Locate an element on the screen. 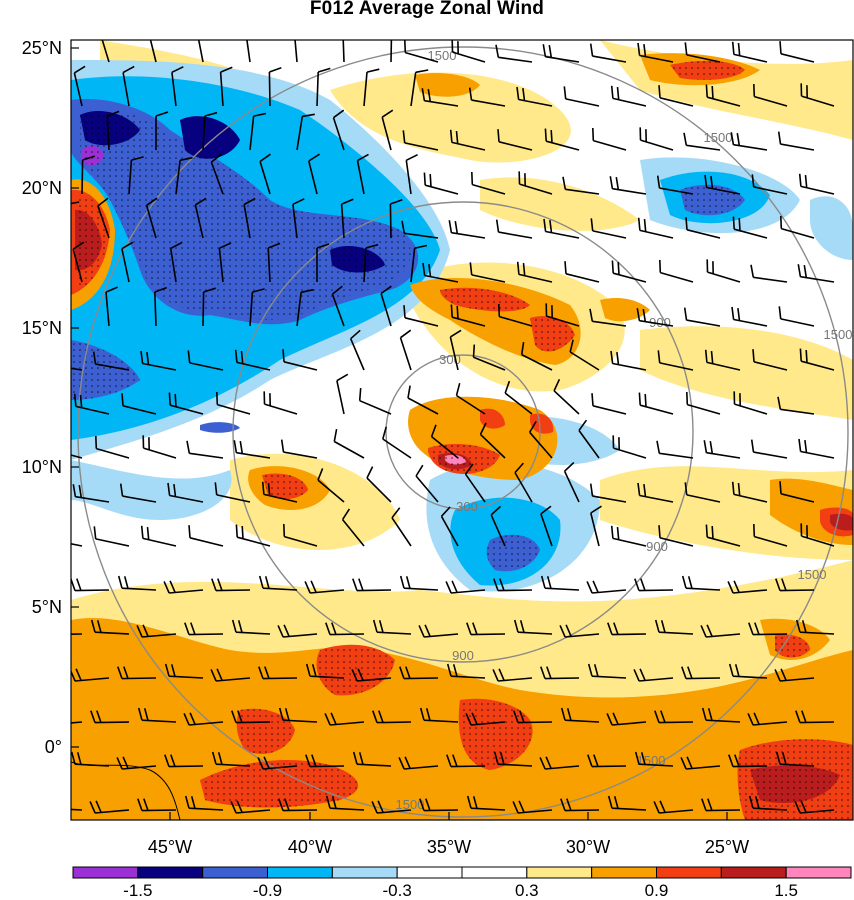 The width and height of the screenshot is (854, 900). lat-tick-label: 20°N is located at coordinates (42, 188).